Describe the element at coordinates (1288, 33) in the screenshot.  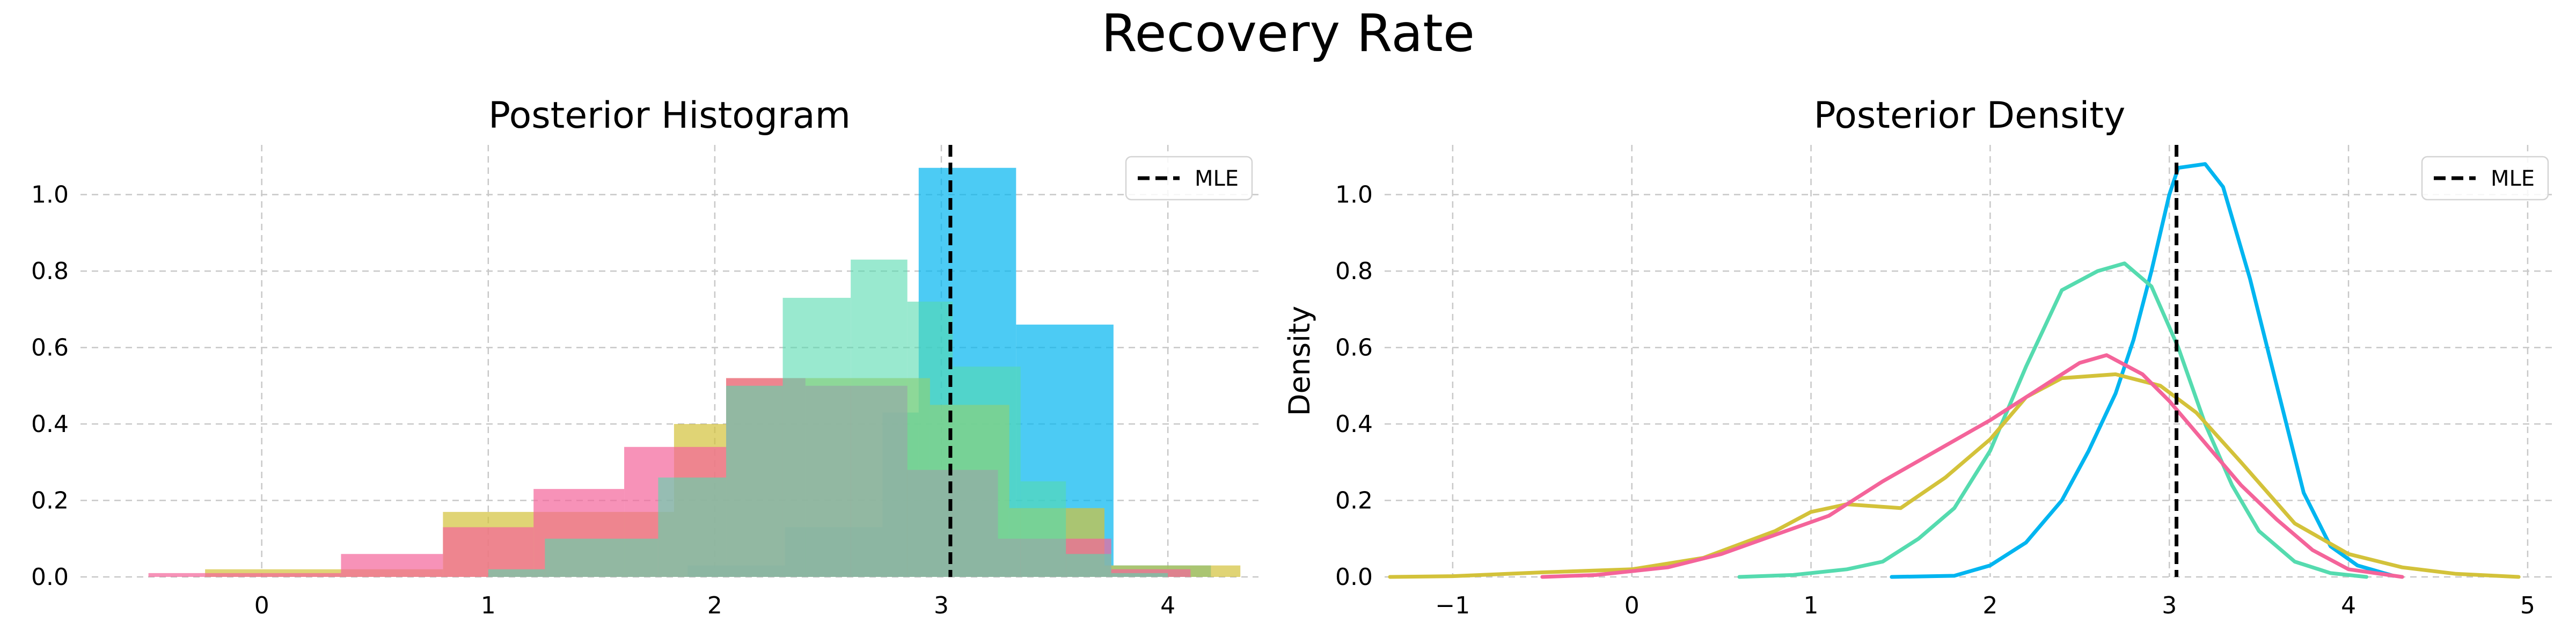
I see `figure-title: Recovery Rate` at that location.